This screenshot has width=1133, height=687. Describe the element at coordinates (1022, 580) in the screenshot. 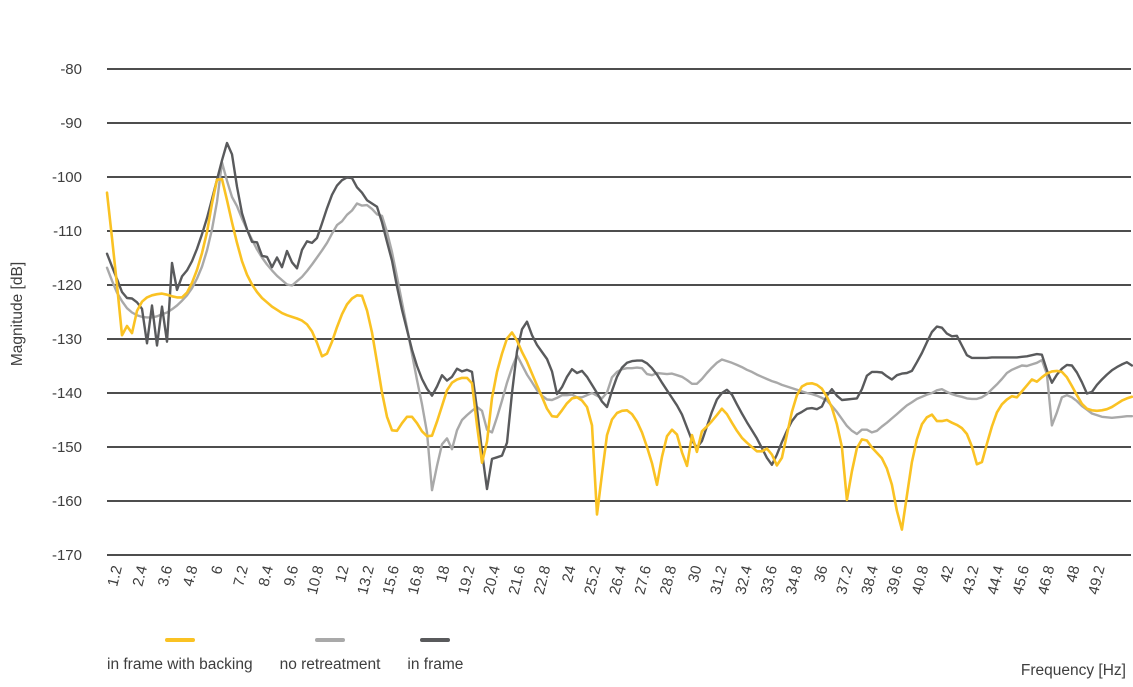

I see `x-tick-label: 45.6` at that location.